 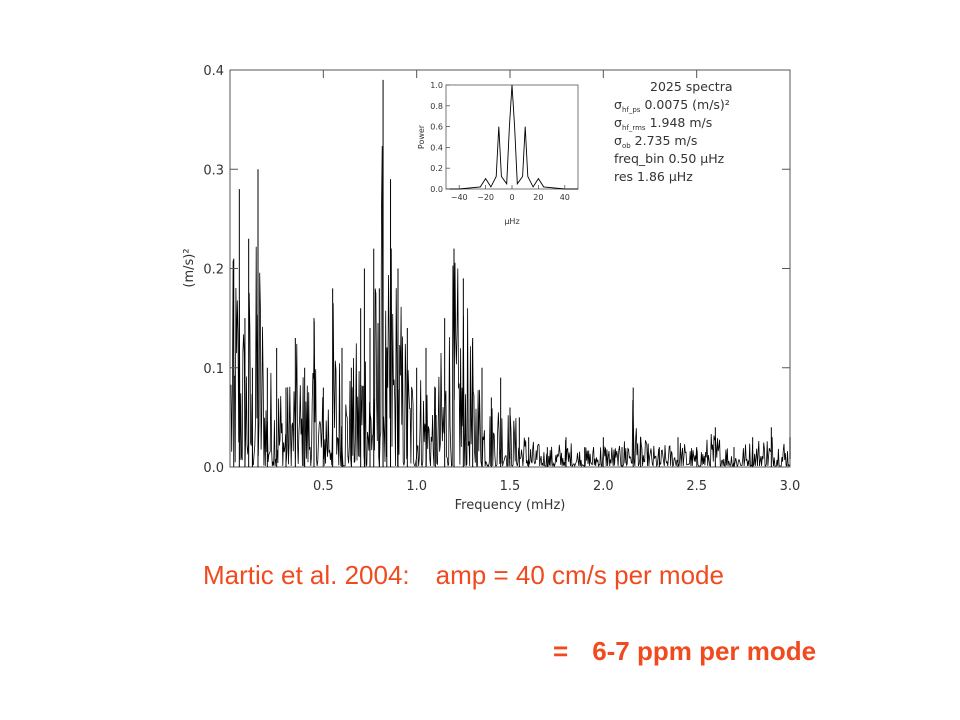 What do you see at coordinates (653, 176) in the screenshot?
I see `legend-line: res 1.86 μHz` at bounding box center [653, 176].